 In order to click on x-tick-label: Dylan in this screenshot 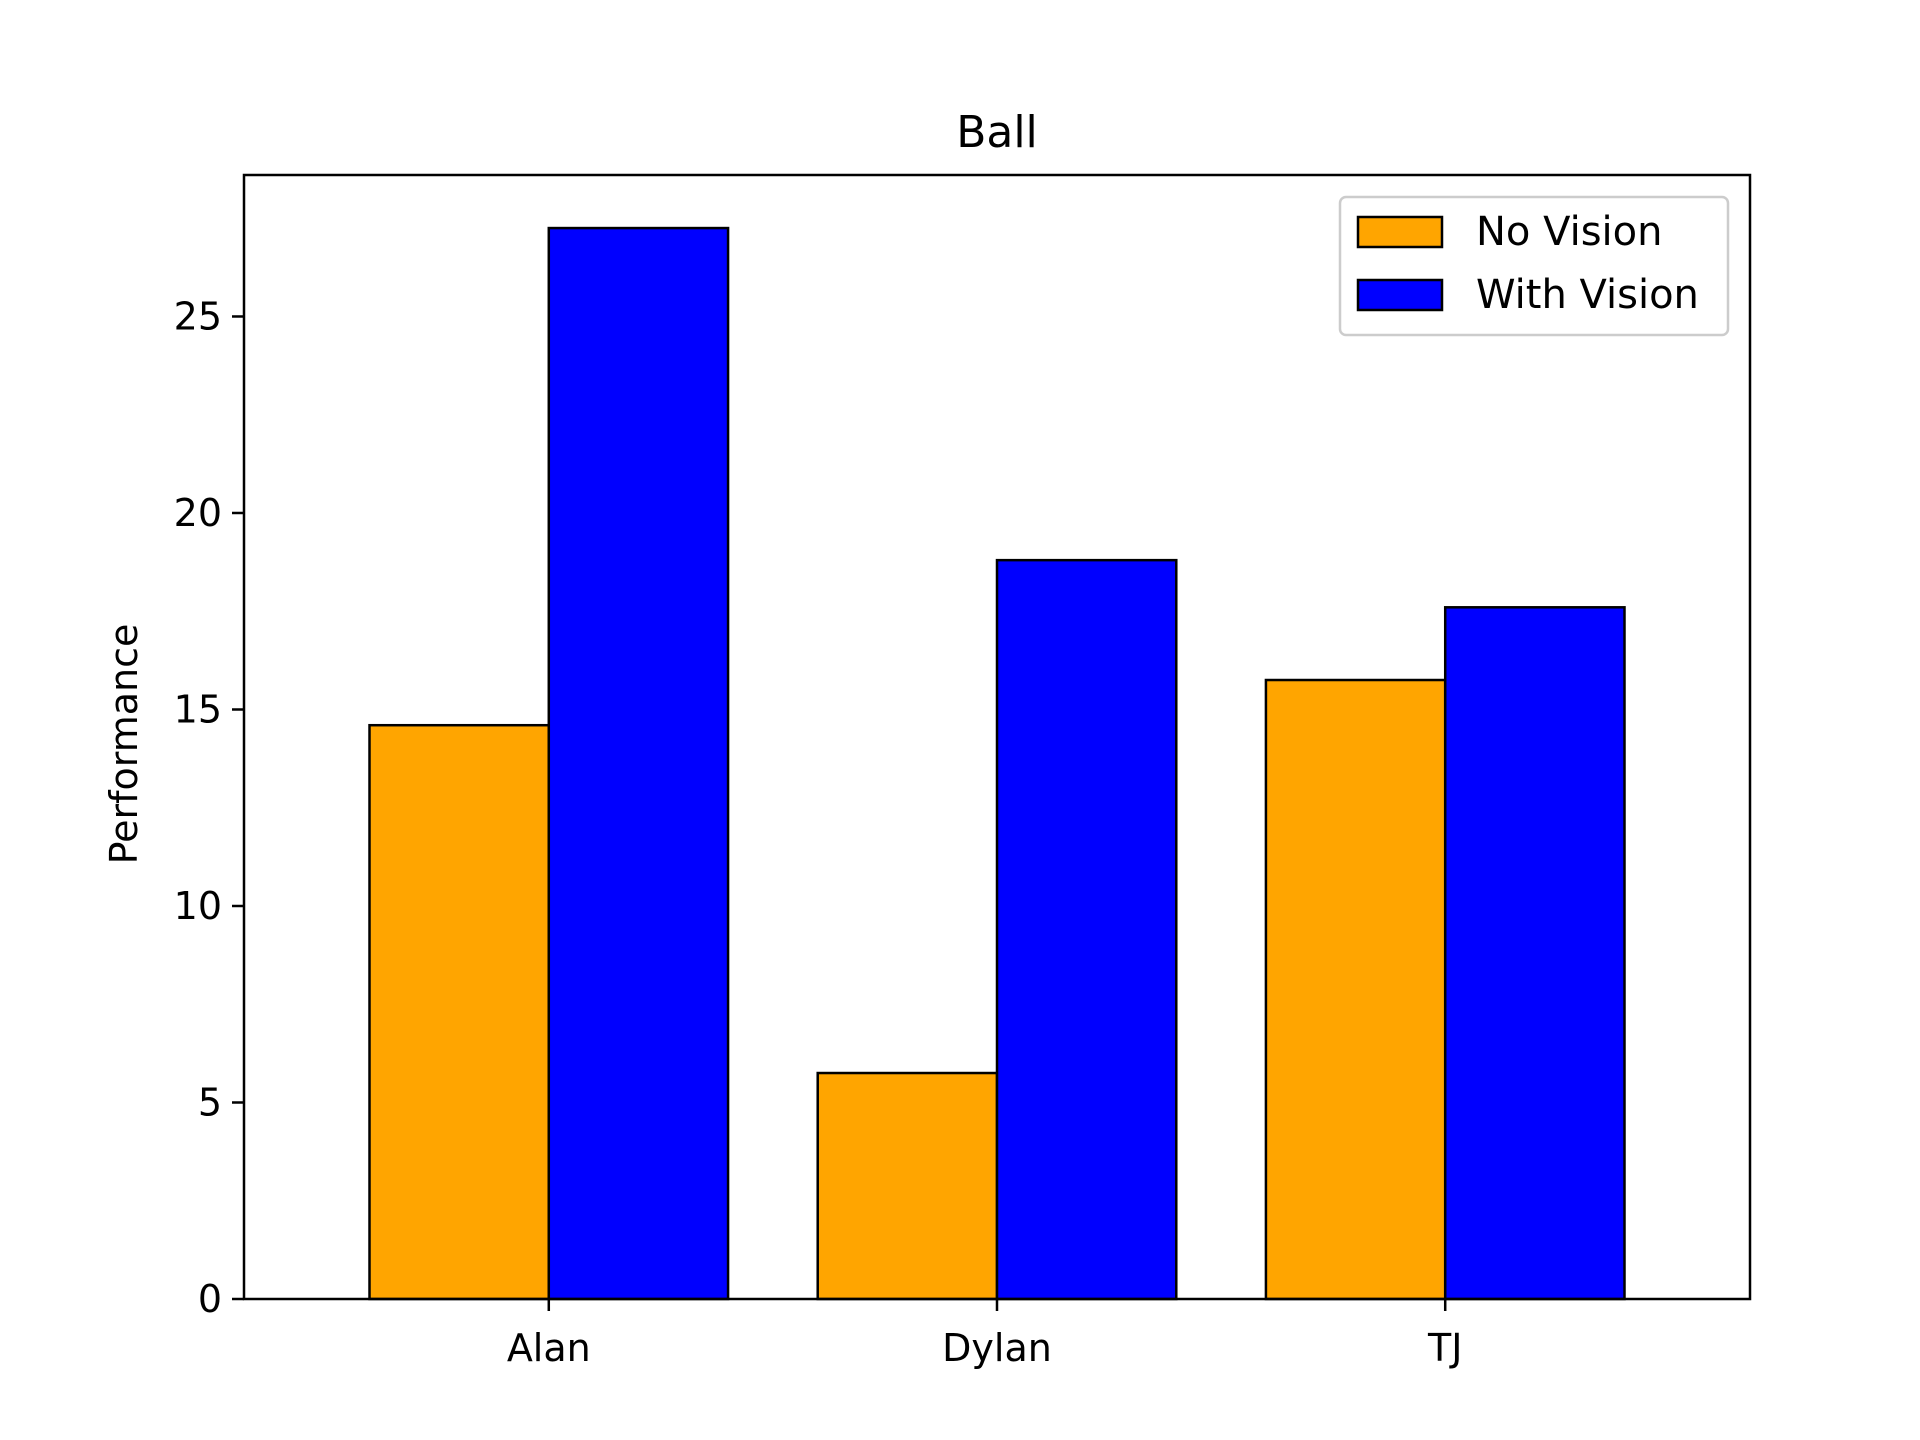, I will do `click(997, 1348)`.